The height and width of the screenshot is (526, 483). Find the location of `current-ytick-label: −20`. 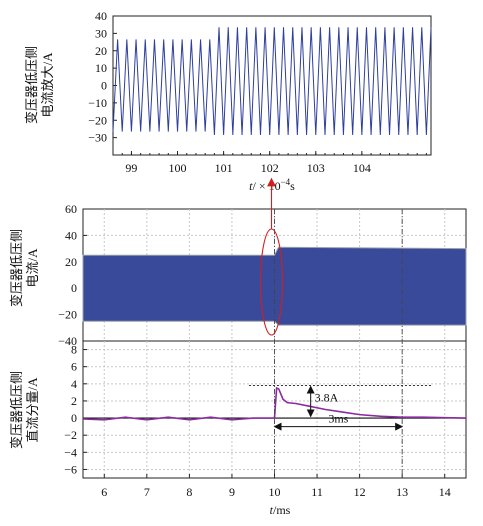

current-ytick-label: −20 is located at coordinates (67, 315).